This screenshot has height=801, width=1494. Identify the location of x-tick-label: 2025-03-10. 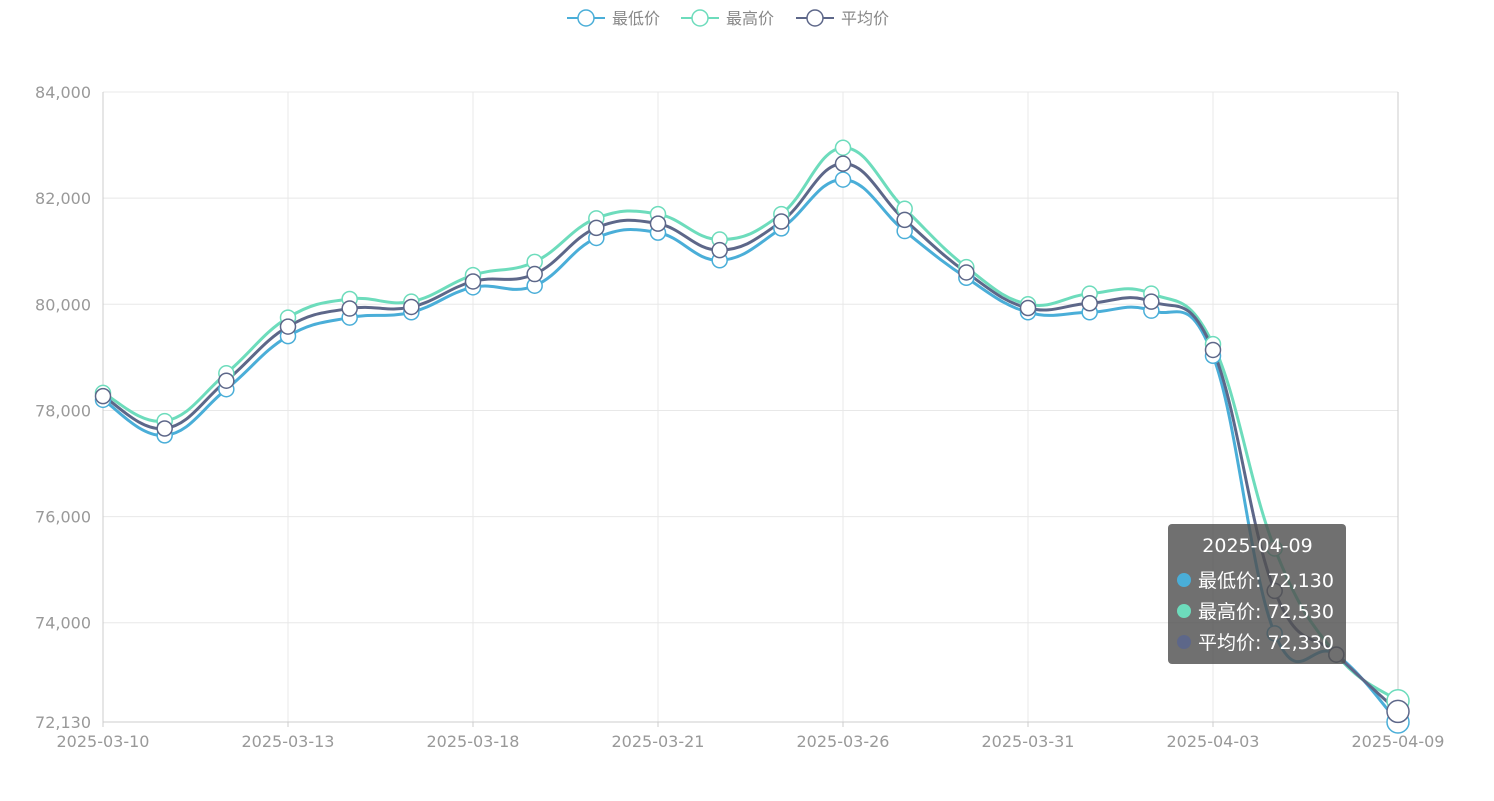
(103, 741).